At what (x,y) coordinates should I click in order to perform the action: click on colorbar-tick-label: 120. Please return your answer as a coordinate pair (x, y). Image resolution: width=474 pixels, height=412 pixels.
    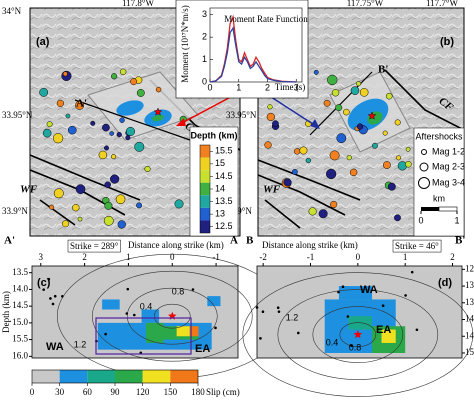
    Looking at the image, I should click on (143, 392).